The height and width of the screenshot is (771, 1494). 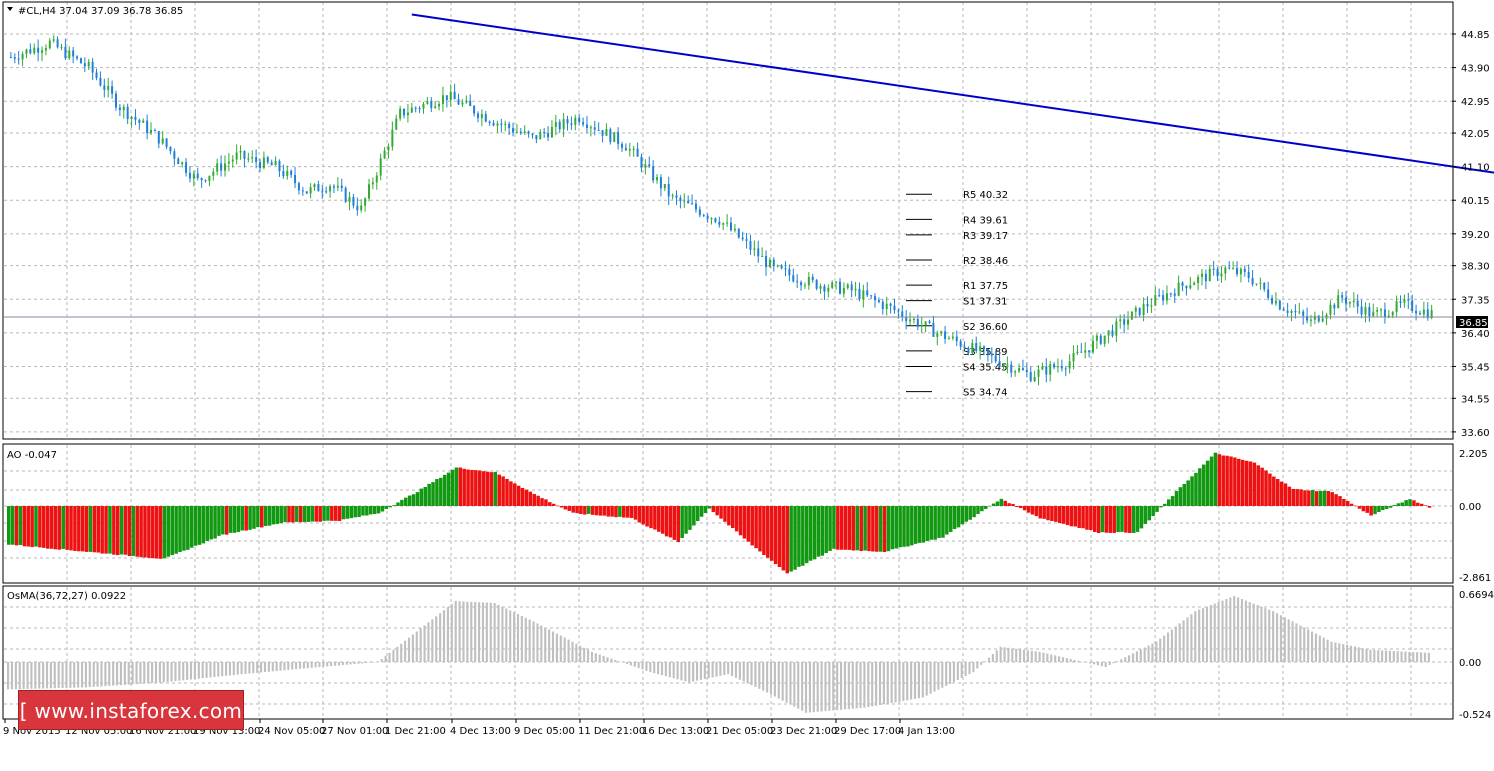 I want to click on pivot-label: R3 39.17, so click(x=985, y=236).